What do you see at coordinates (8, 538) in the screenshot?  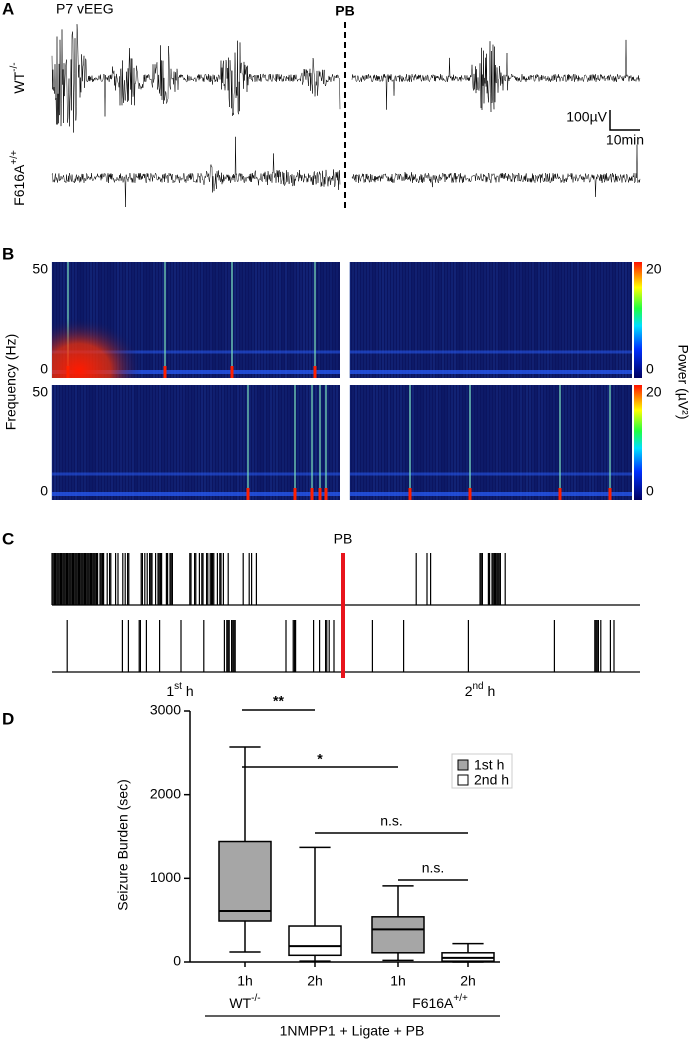 I see `panel-label: C` at bounding box center [8, 538].